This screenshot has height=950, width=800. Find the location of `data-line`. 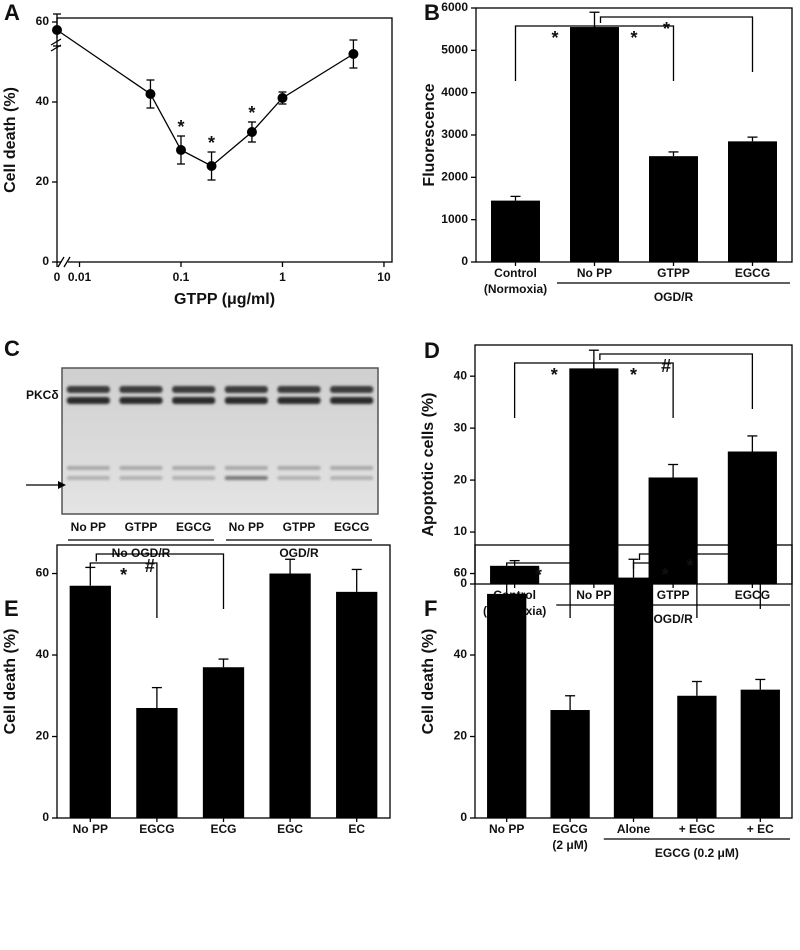

data-line is located at coordinates (205, 98).